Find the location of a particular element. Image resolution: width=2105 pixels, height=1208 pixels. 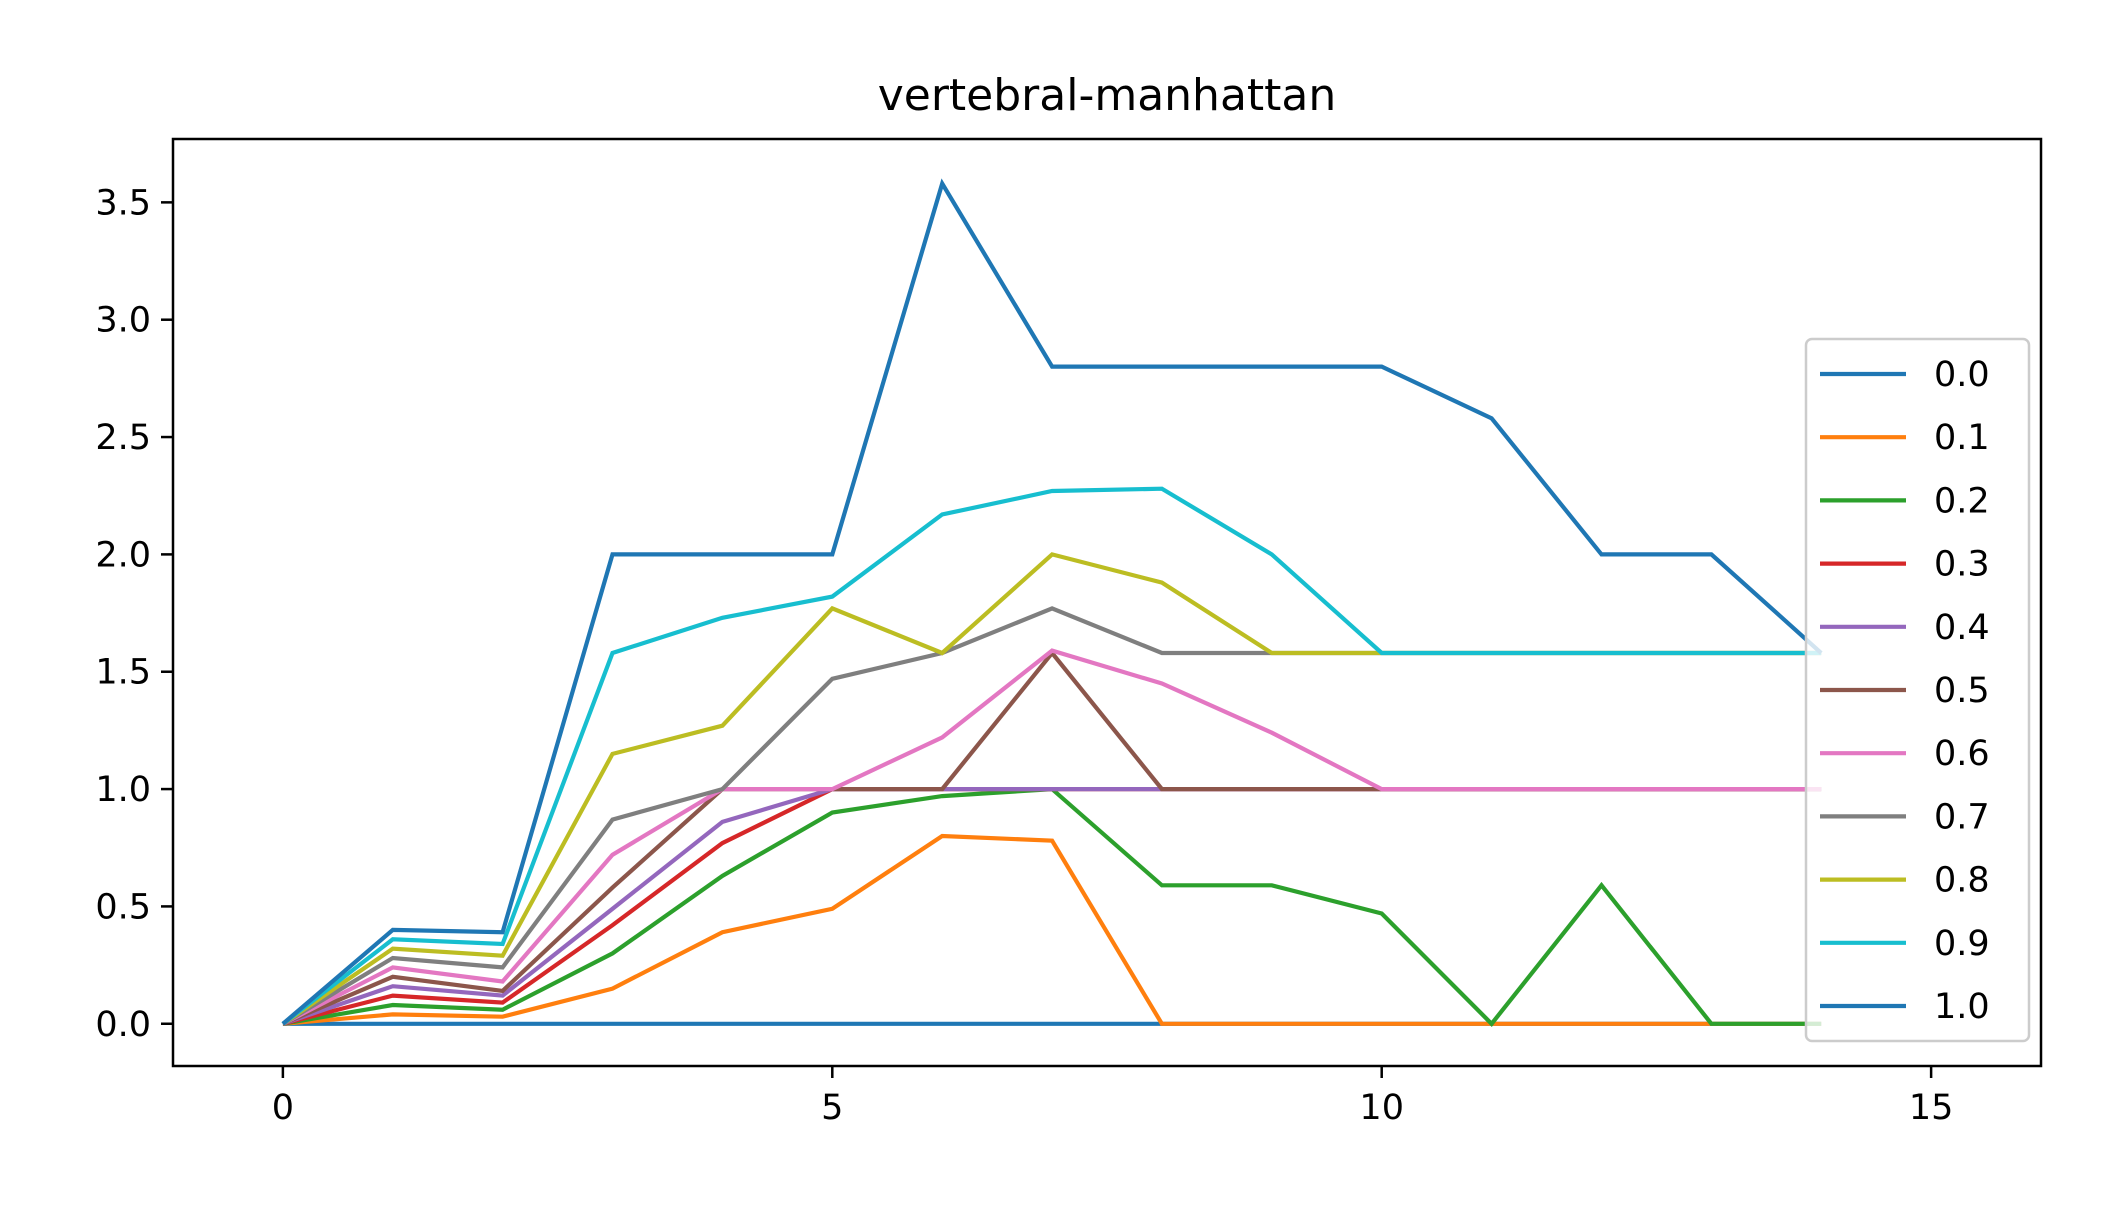

legend-box is located at coordinates (1917, 690).